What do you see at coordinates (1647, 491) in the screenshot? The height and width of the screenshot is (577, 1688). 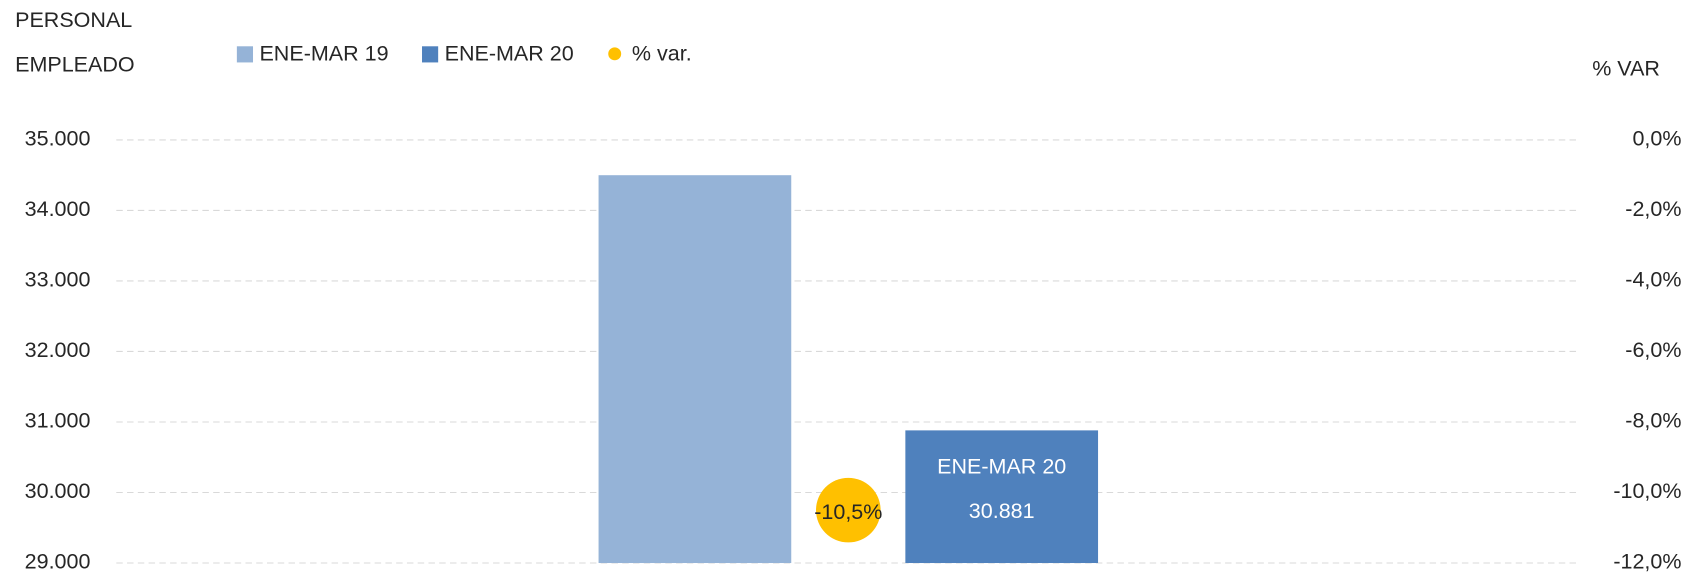 I see `y2-tick-label: -10,0%` at bounding box center [1647, 491].